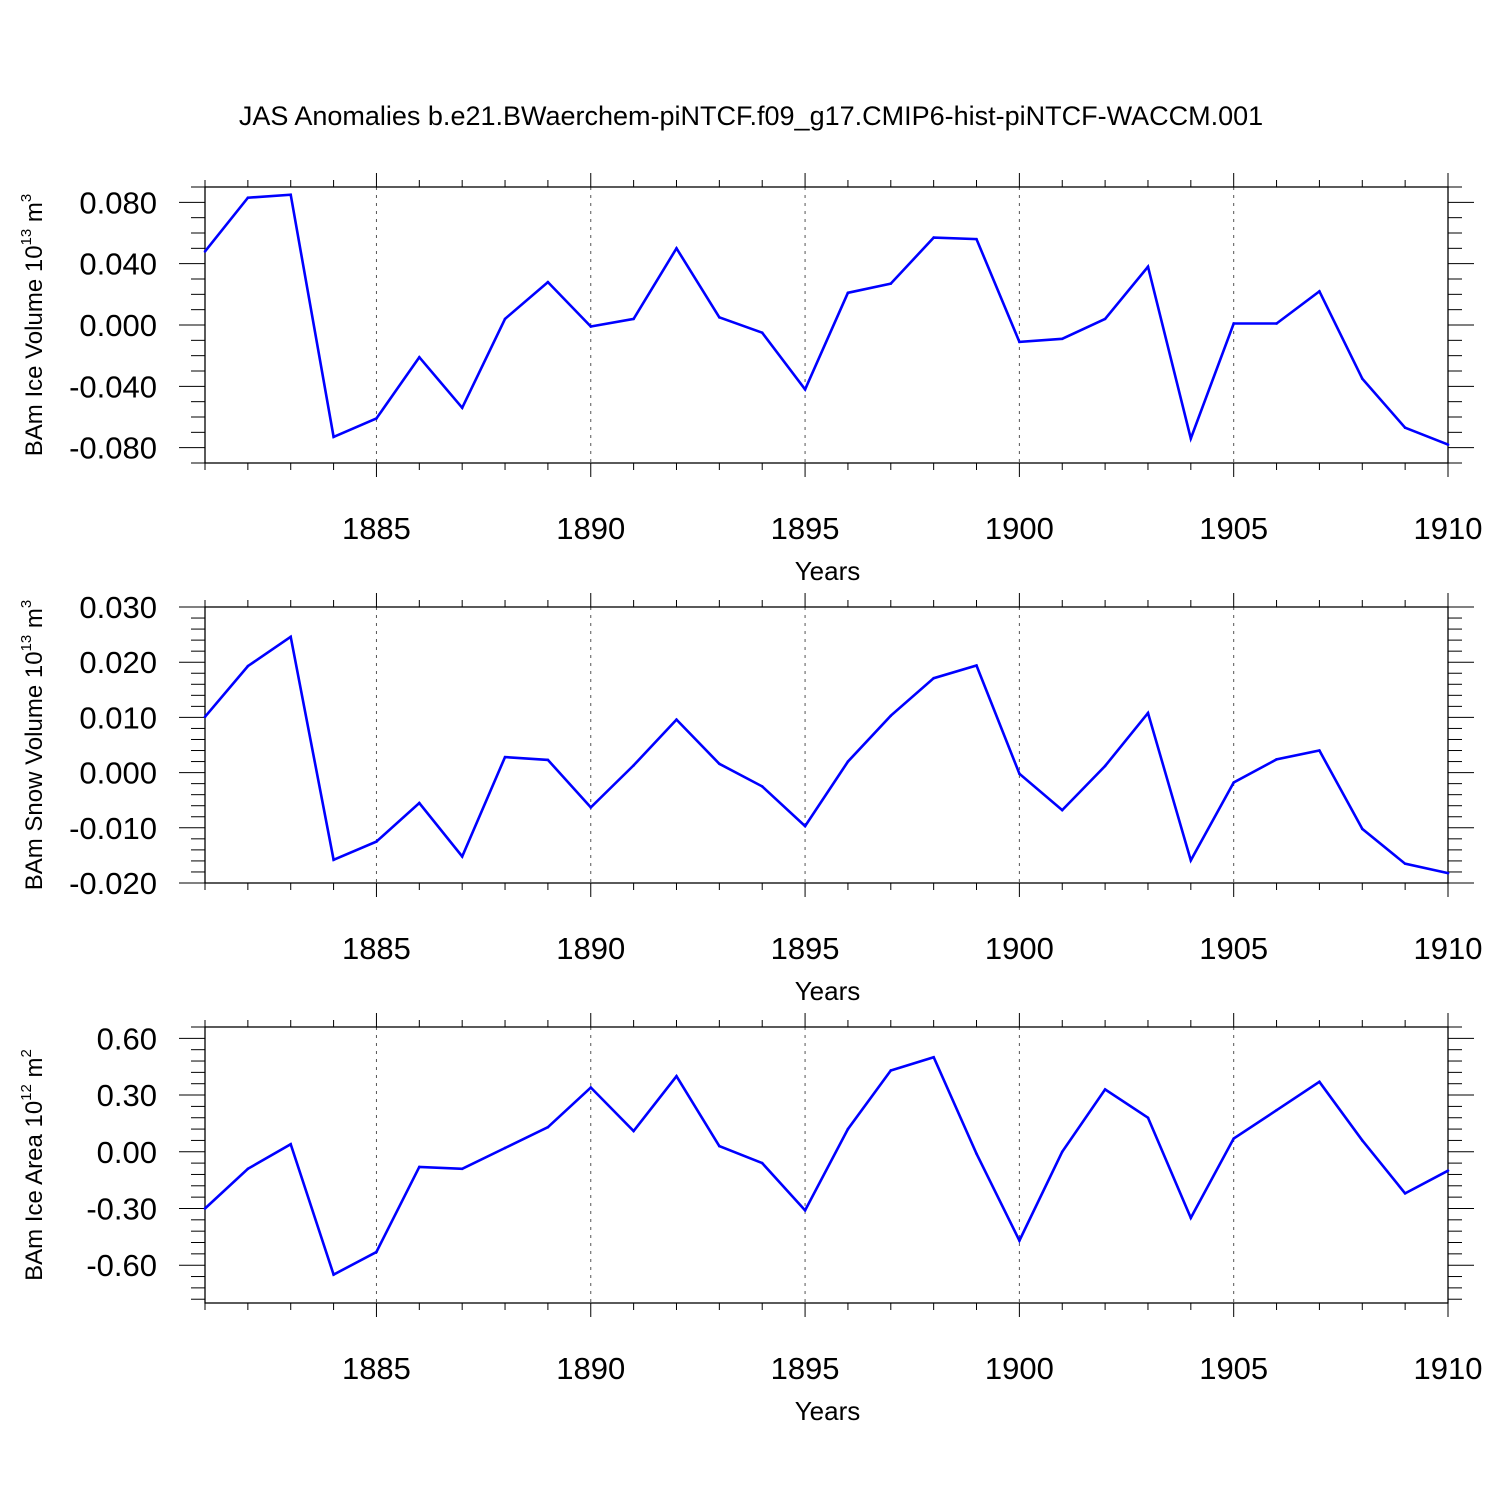 The image size is (1500, 1500). I want to click on y-axis-label: BAm Ice Volume 1013 m3, so click(33, 325).